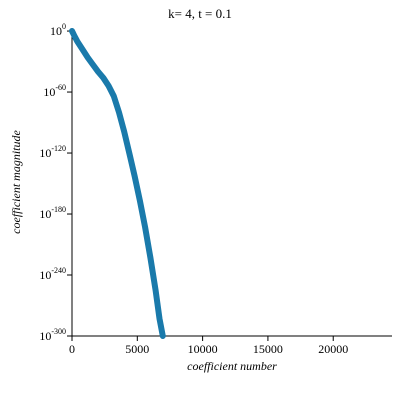  Describe the element at coordinates (203, 349) in the screenshot. I see `x-tick-label: 10000` at that location.